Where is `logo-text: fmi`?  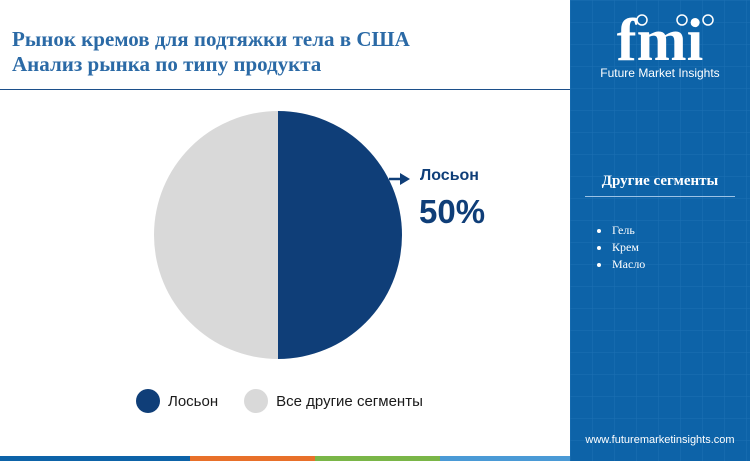 logo-text: fmi is located at coordinates (660, 39).